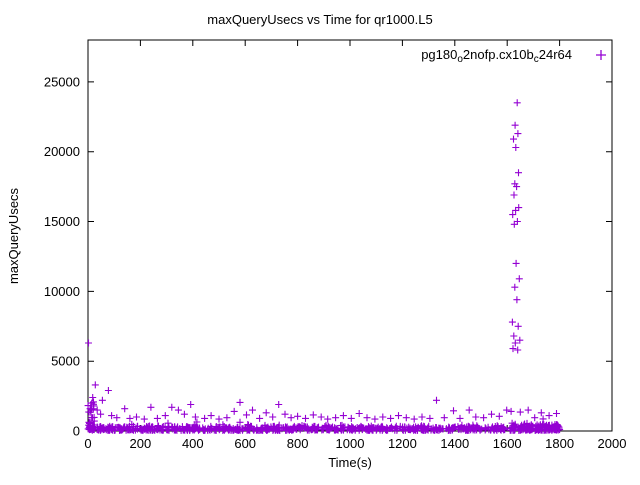 Image resolution: width=640 pixels, height=485 pixels. I want to click on y-tick-label: 5000, so click(65, 361).